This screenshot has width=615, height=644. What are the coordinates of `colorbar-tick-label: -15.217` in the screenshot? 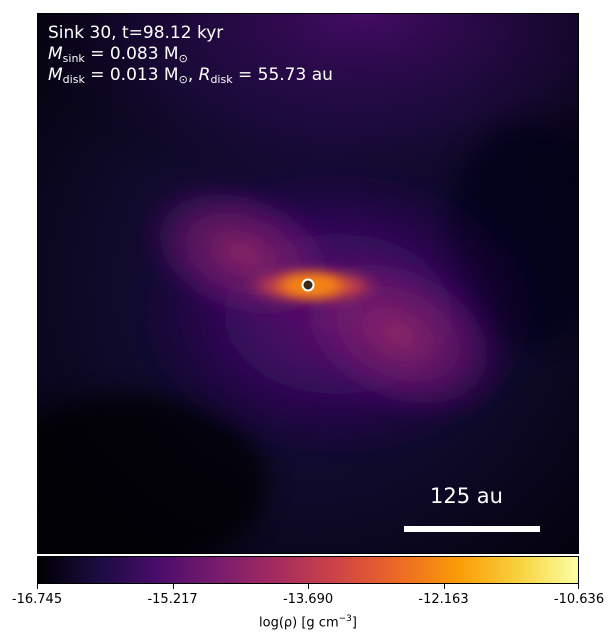 It's located at (172, 599).